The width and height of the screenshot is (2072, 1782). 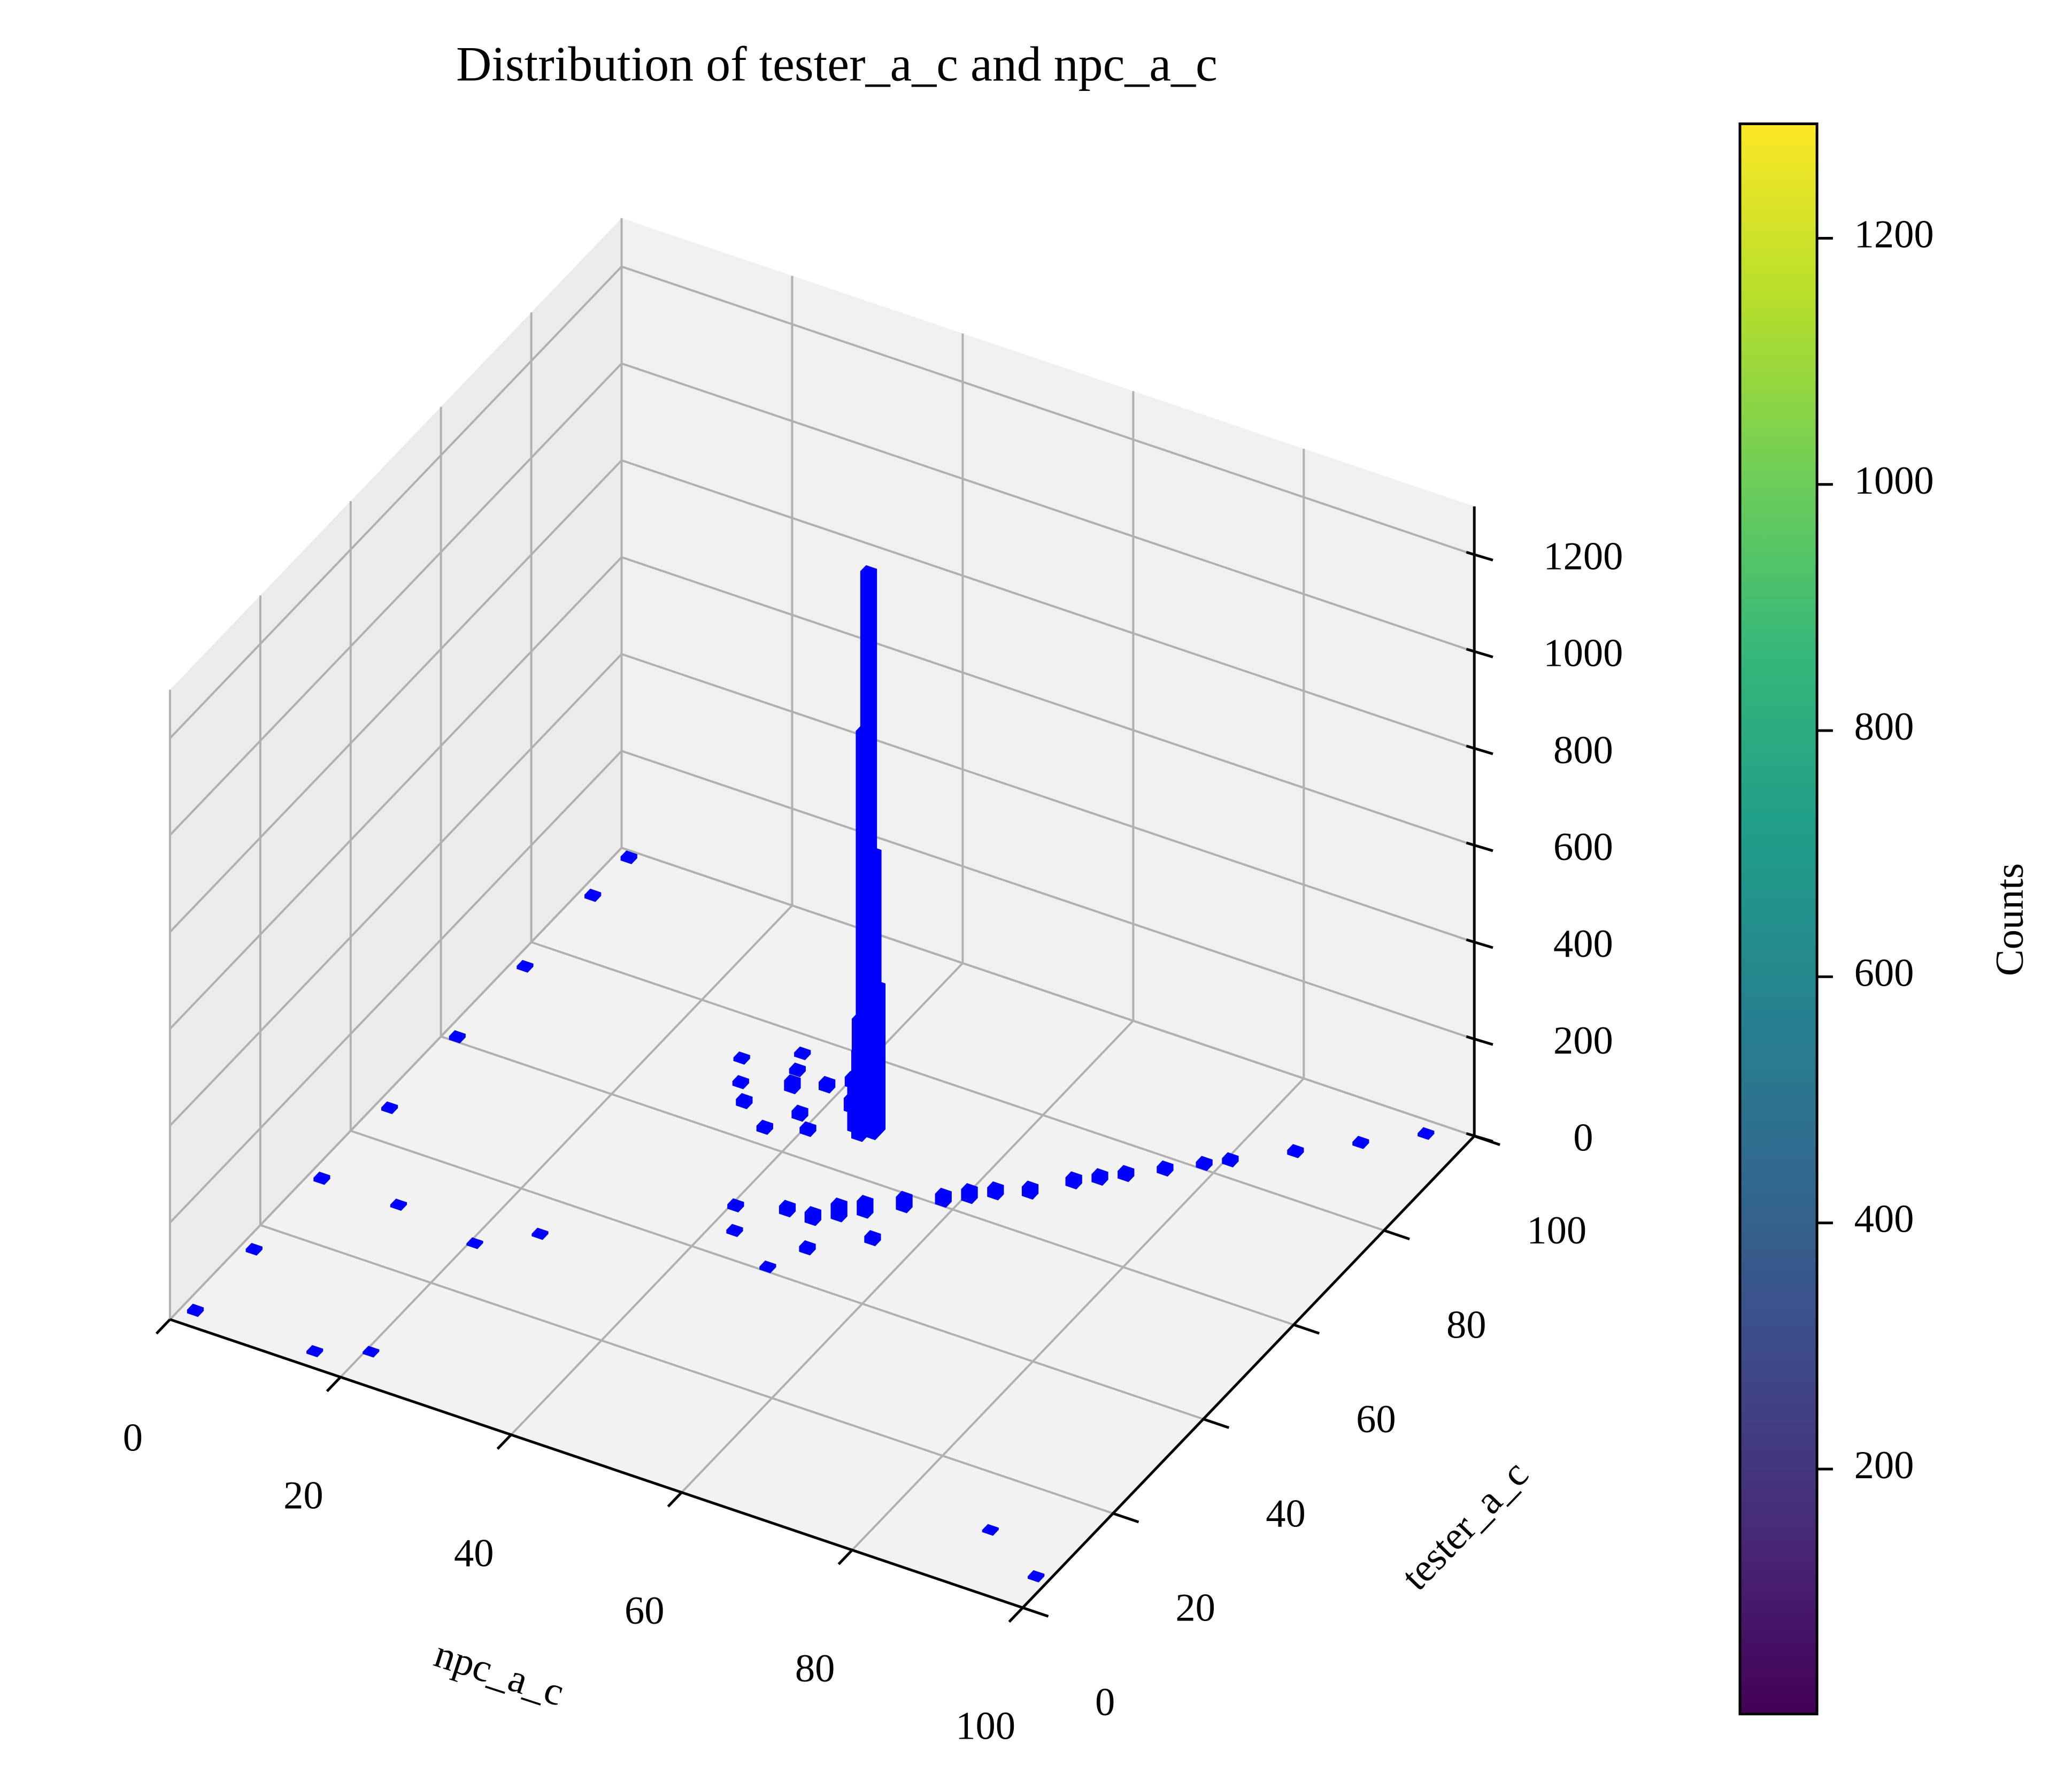 What do you see at coordinates (1778, 919) in the screenshot?
I see `colorbar` at bounding box center [1778, 919].